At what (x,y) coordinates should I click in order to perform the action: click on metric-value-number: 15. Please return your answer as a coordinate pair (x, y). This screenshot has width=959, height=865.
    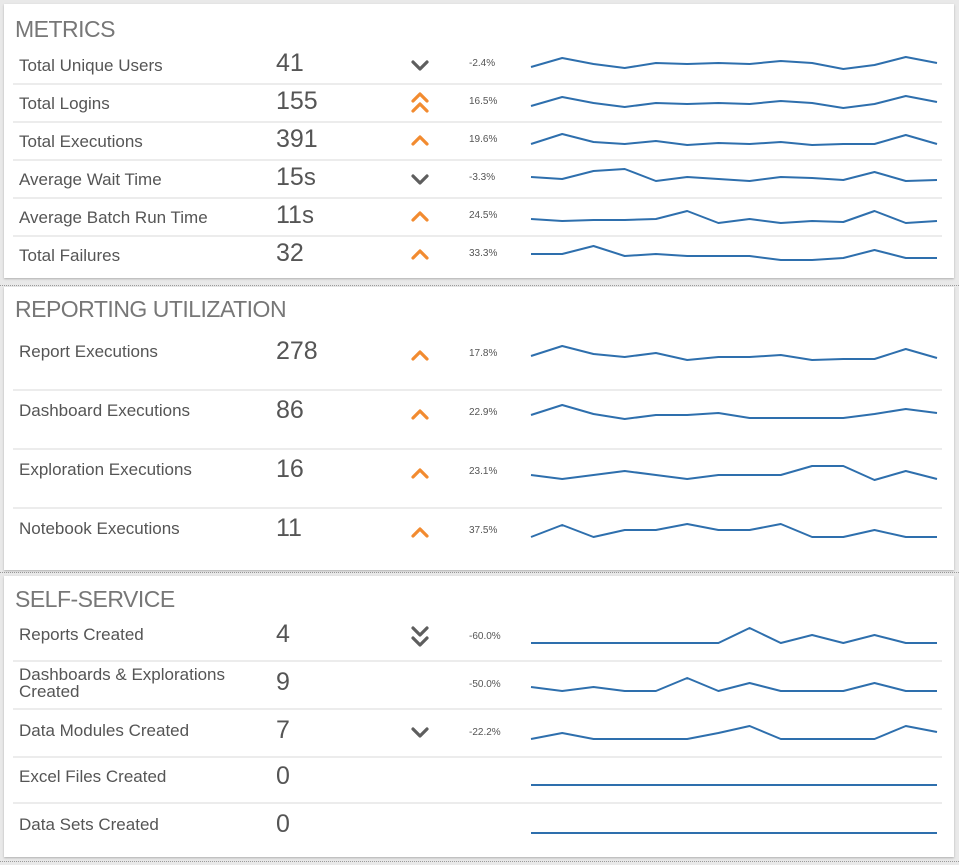
    Looking at the image, I should click on (290, 177).